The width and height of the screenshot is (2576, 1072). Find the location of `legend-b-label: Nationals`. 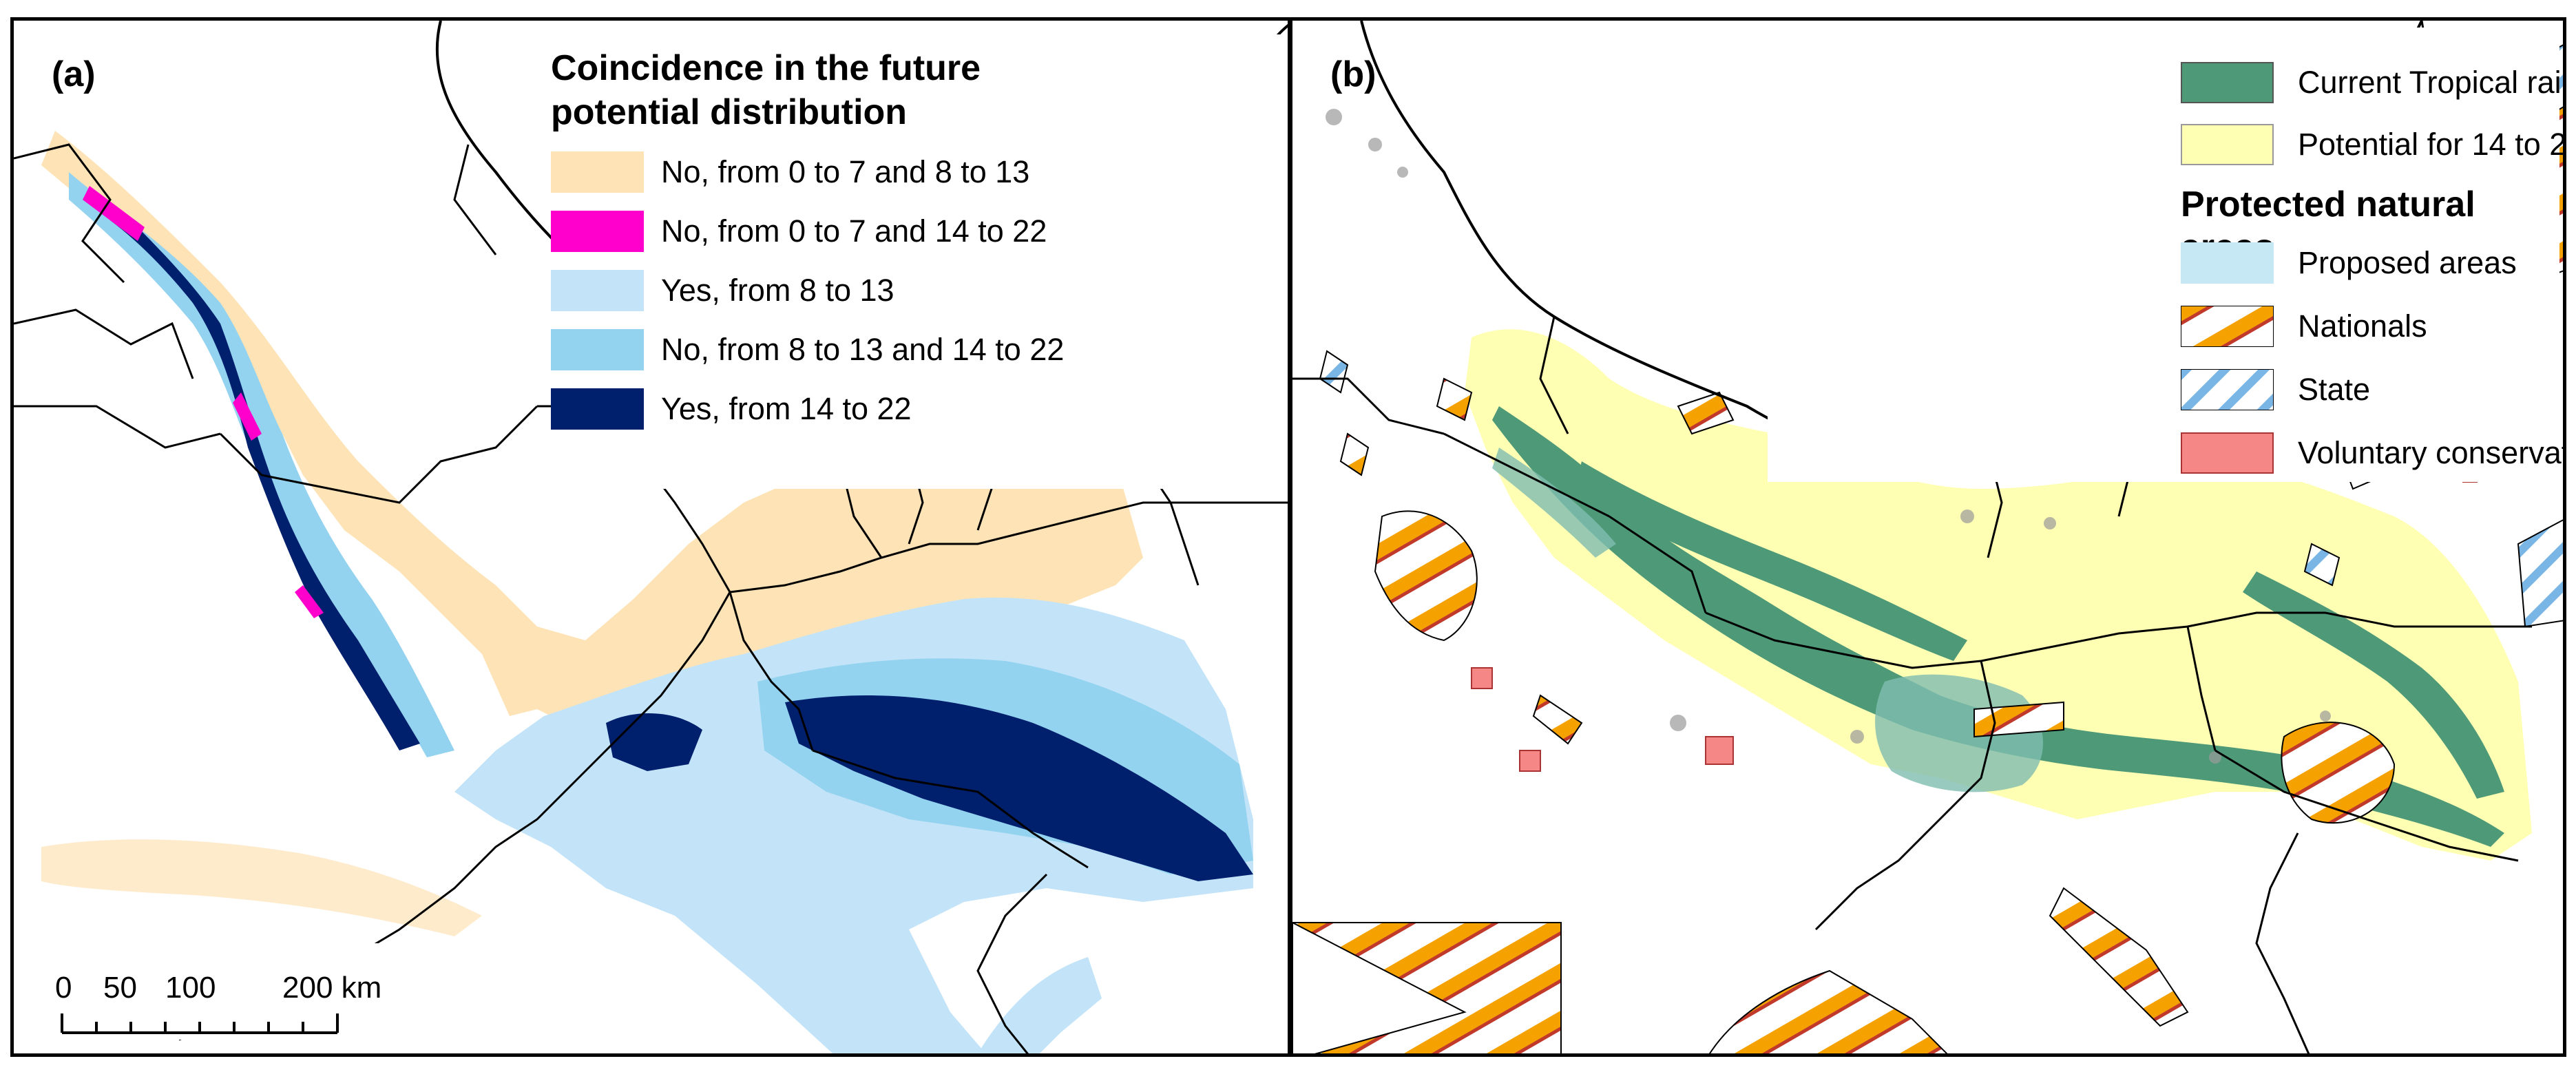

legend-b-label: Nationals is located at coordinates (2362, 326).